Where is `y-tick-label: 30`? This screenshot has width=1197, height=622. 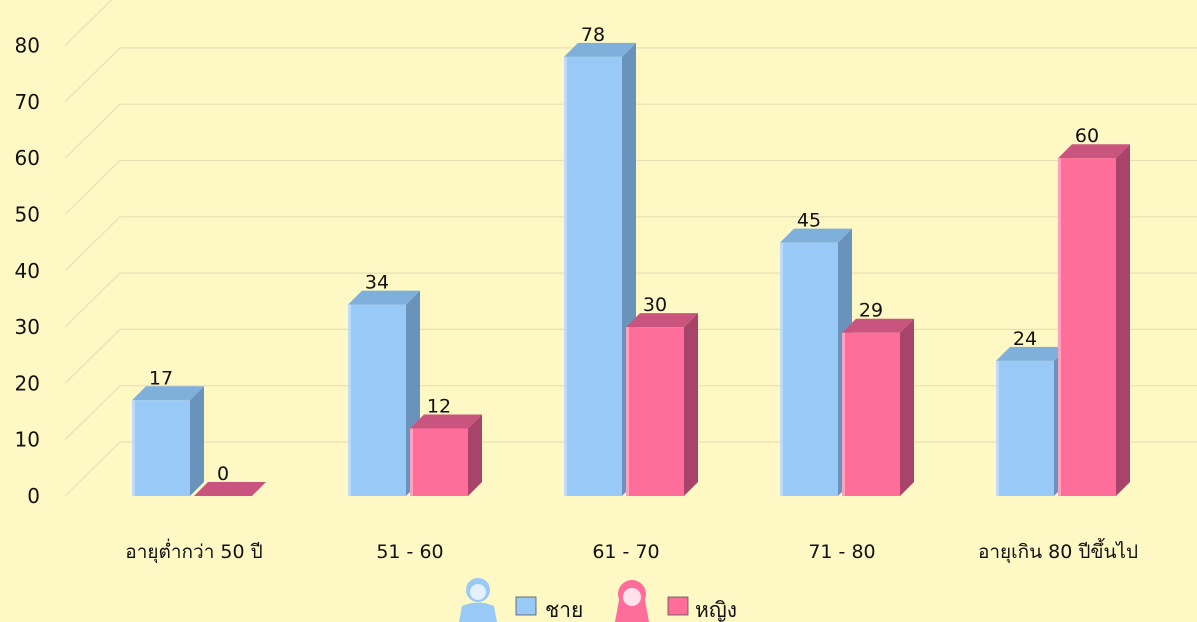 y-tick-label: 30 is located at coordinates (27, 327).